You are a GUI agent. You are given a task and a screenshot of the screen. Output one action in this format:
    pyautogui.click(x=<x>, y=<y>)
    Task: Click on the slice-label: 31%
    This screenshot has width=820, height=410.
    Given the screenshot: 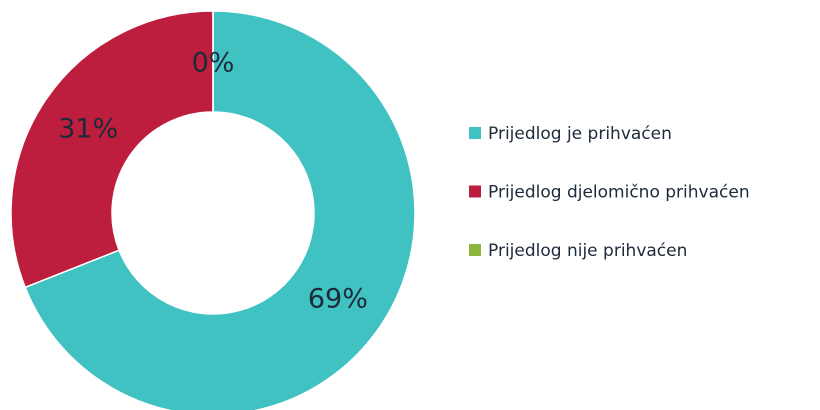 What is the action you would take?
    pyautogui.click(x=88, y=129)
    